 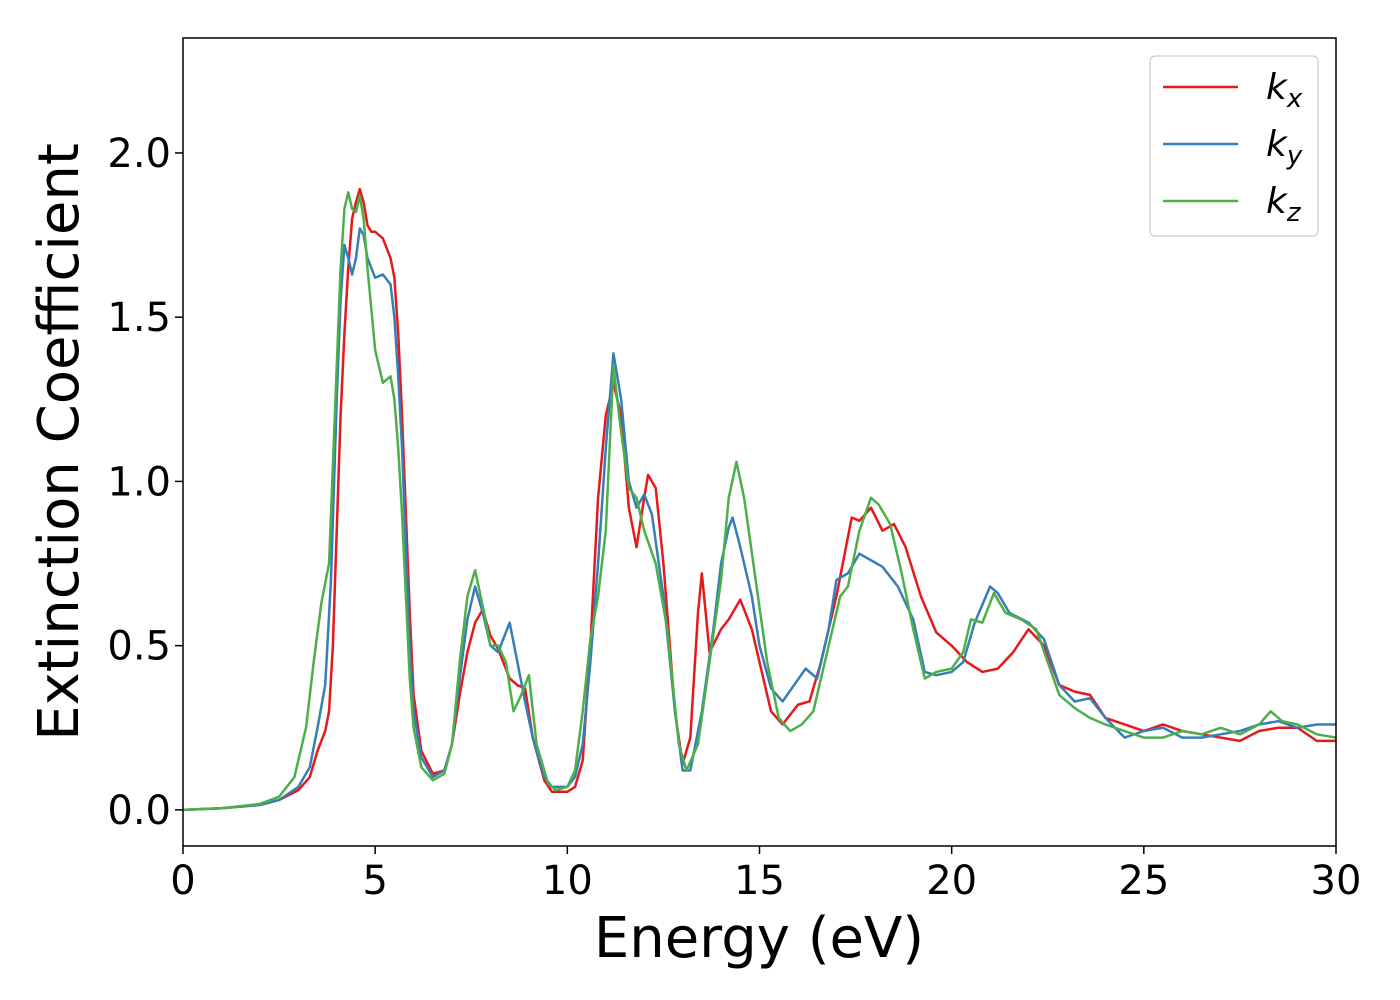 What do you see at coordinates (1143, 881) in the screenshot?
I see `x-tick-label: 25` at bounding box center [1143, 881].